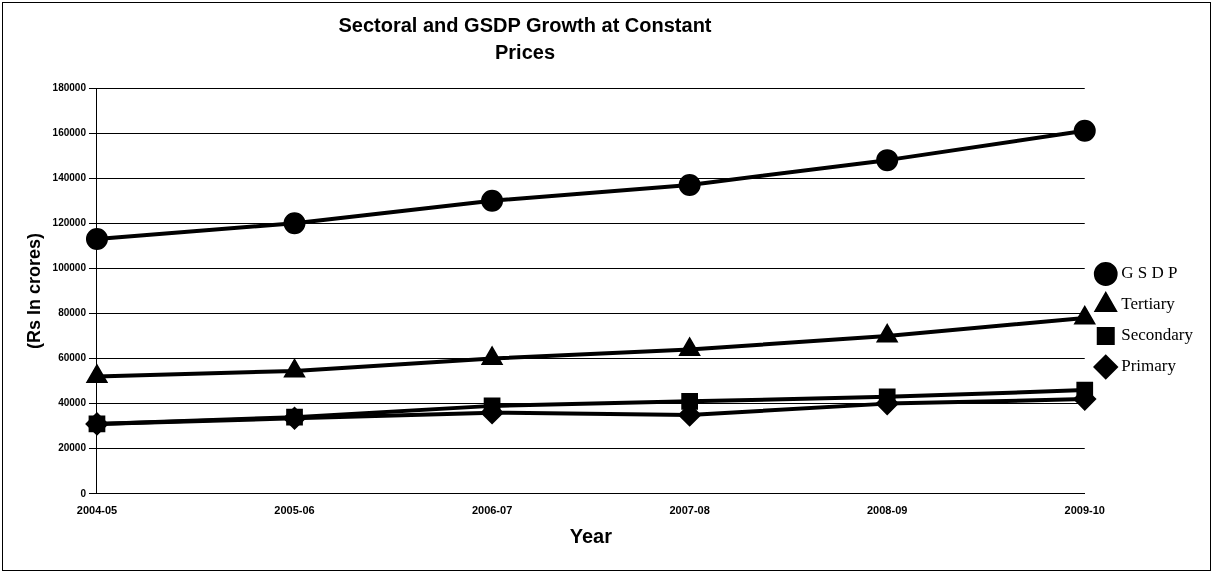 This screenshot has width=1215, height=575. What do you see at coordinates (525, 39) in the screenshot?
I see `chart-title: Sectoral and GSDP Growth at Constant Prices` at bounding box center [525, 39].